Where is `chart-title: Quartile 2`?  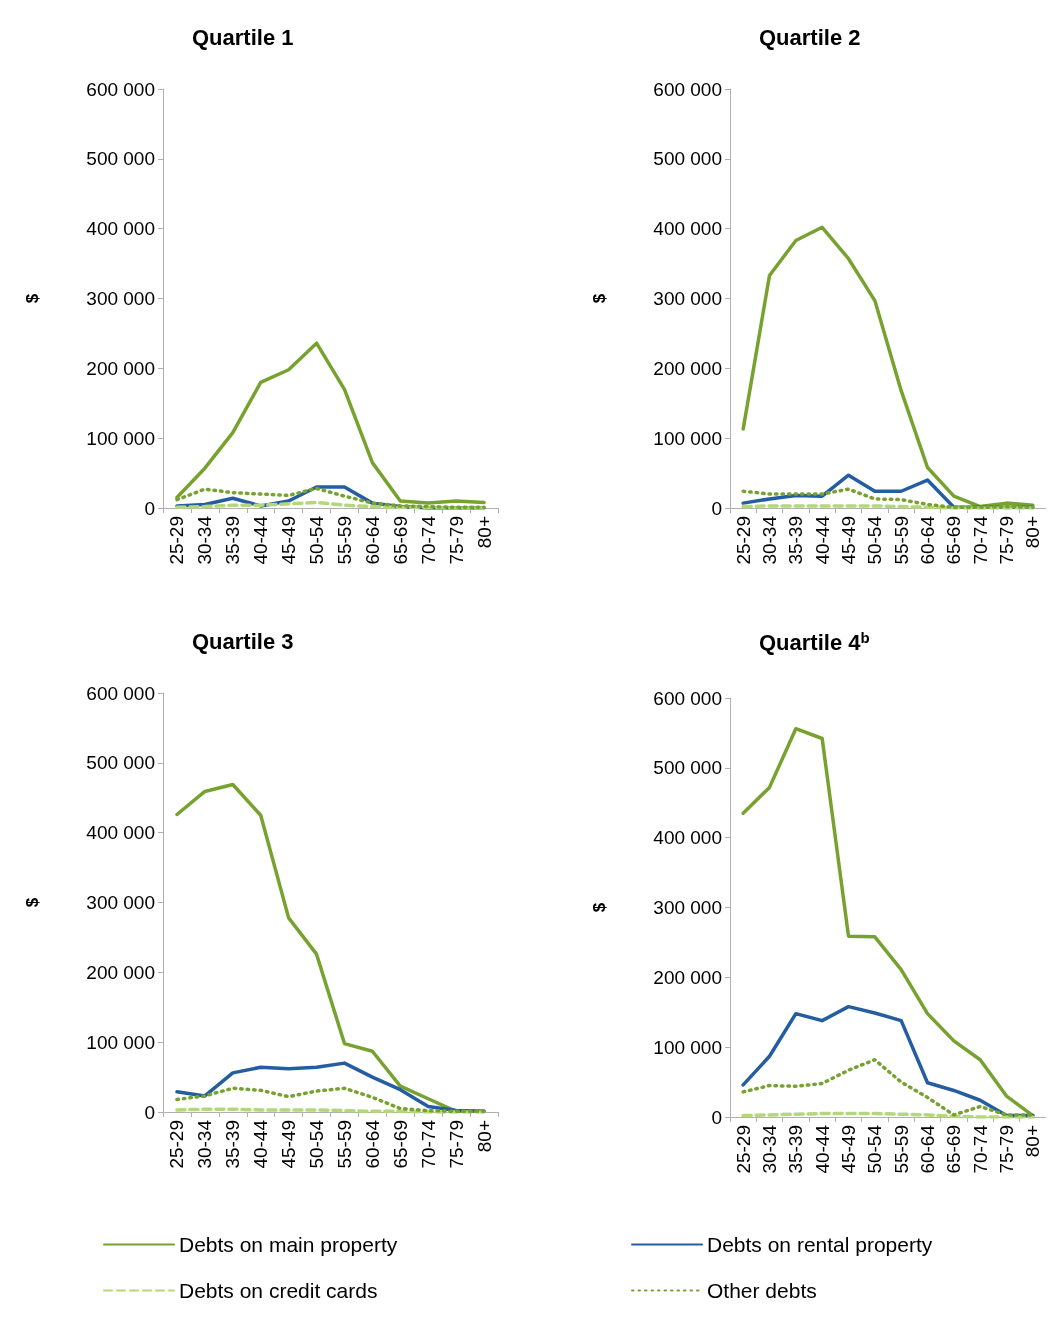
chart-title: Quartile 2 is located at coordinates (810, 37).